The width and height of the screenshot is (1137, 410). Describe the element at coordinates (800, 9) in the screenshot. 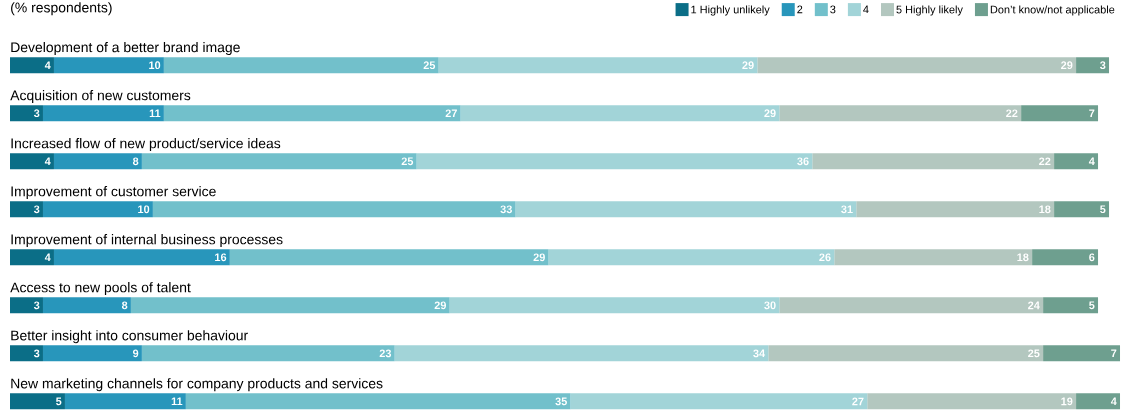

I see `legend-label: 2` at that location.